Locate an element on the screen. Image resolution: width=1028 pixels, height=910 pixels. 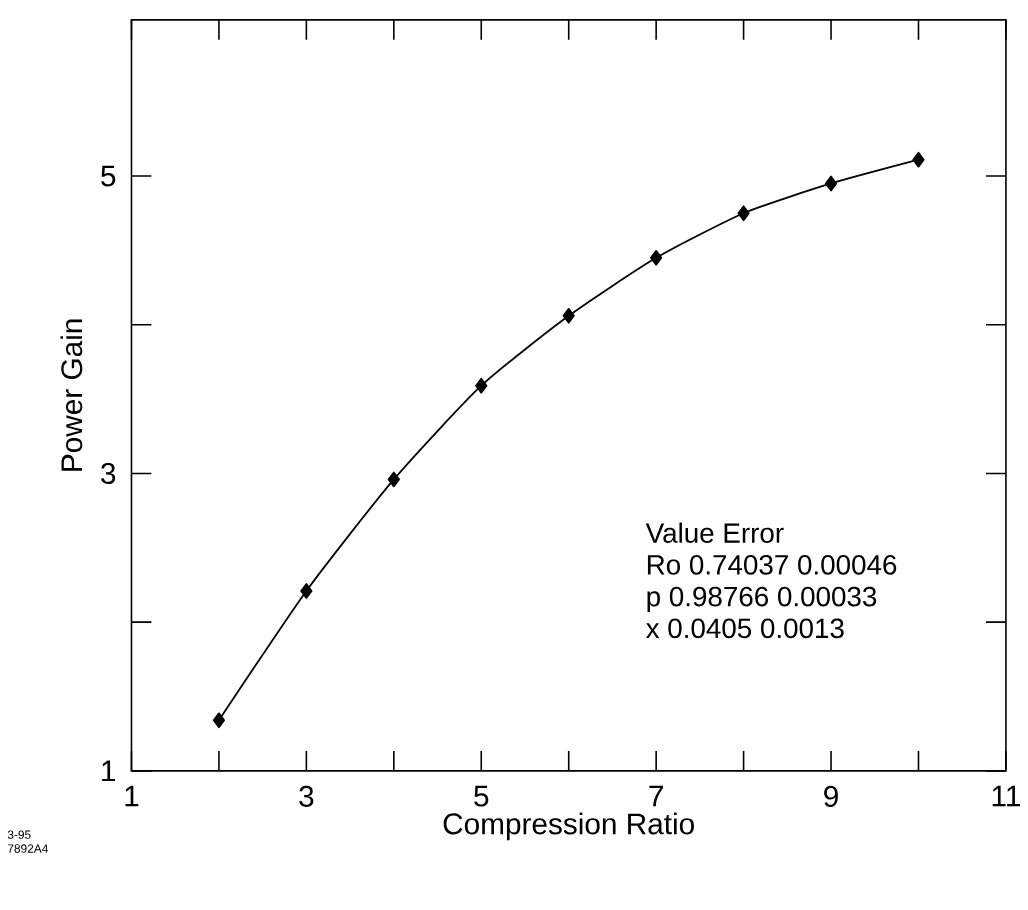
annotation: p 0.98766 0.00033 is located at coordinates (762, 599).